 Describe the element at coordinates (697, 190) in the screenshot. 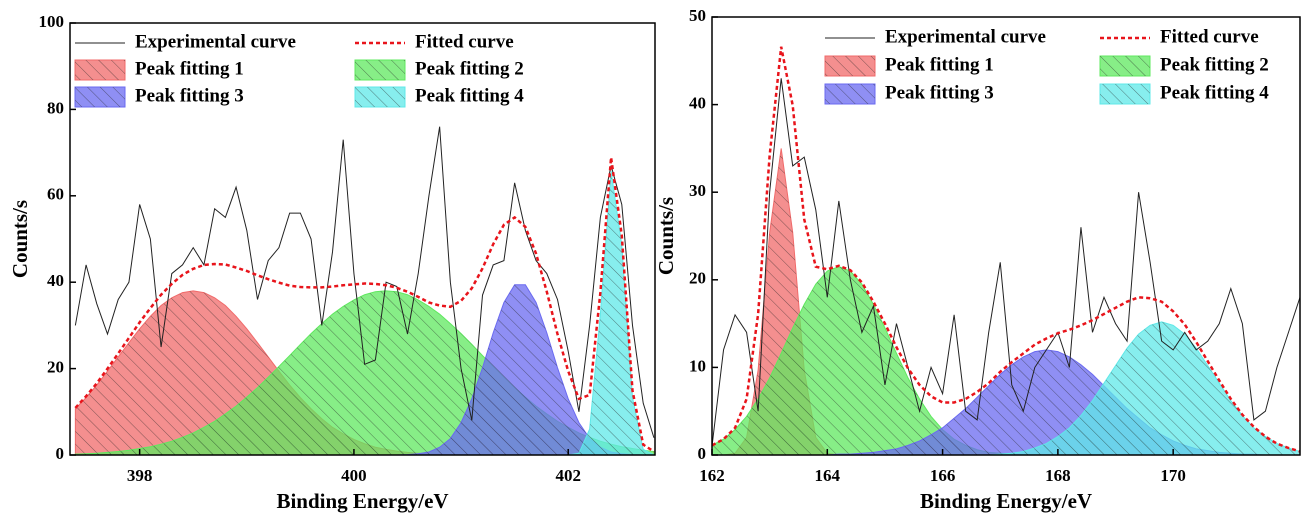

I see `y-tick-label: 30` at that location.